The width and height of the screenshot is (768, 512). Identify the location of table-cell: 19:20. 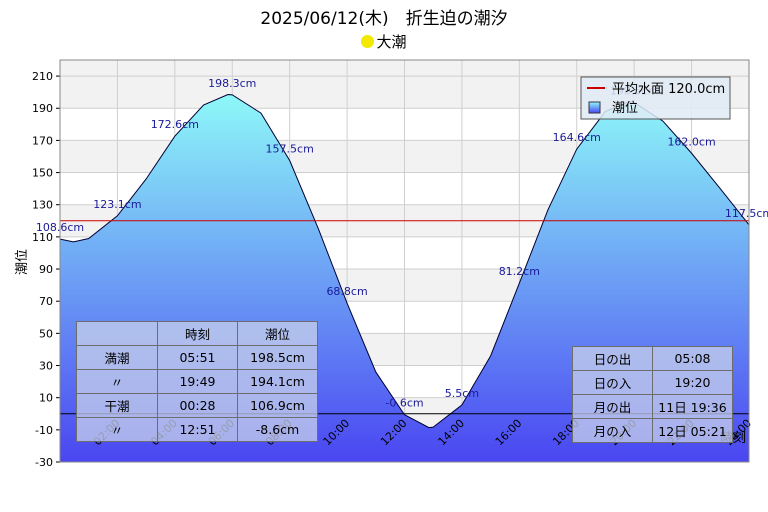
(692, 382).